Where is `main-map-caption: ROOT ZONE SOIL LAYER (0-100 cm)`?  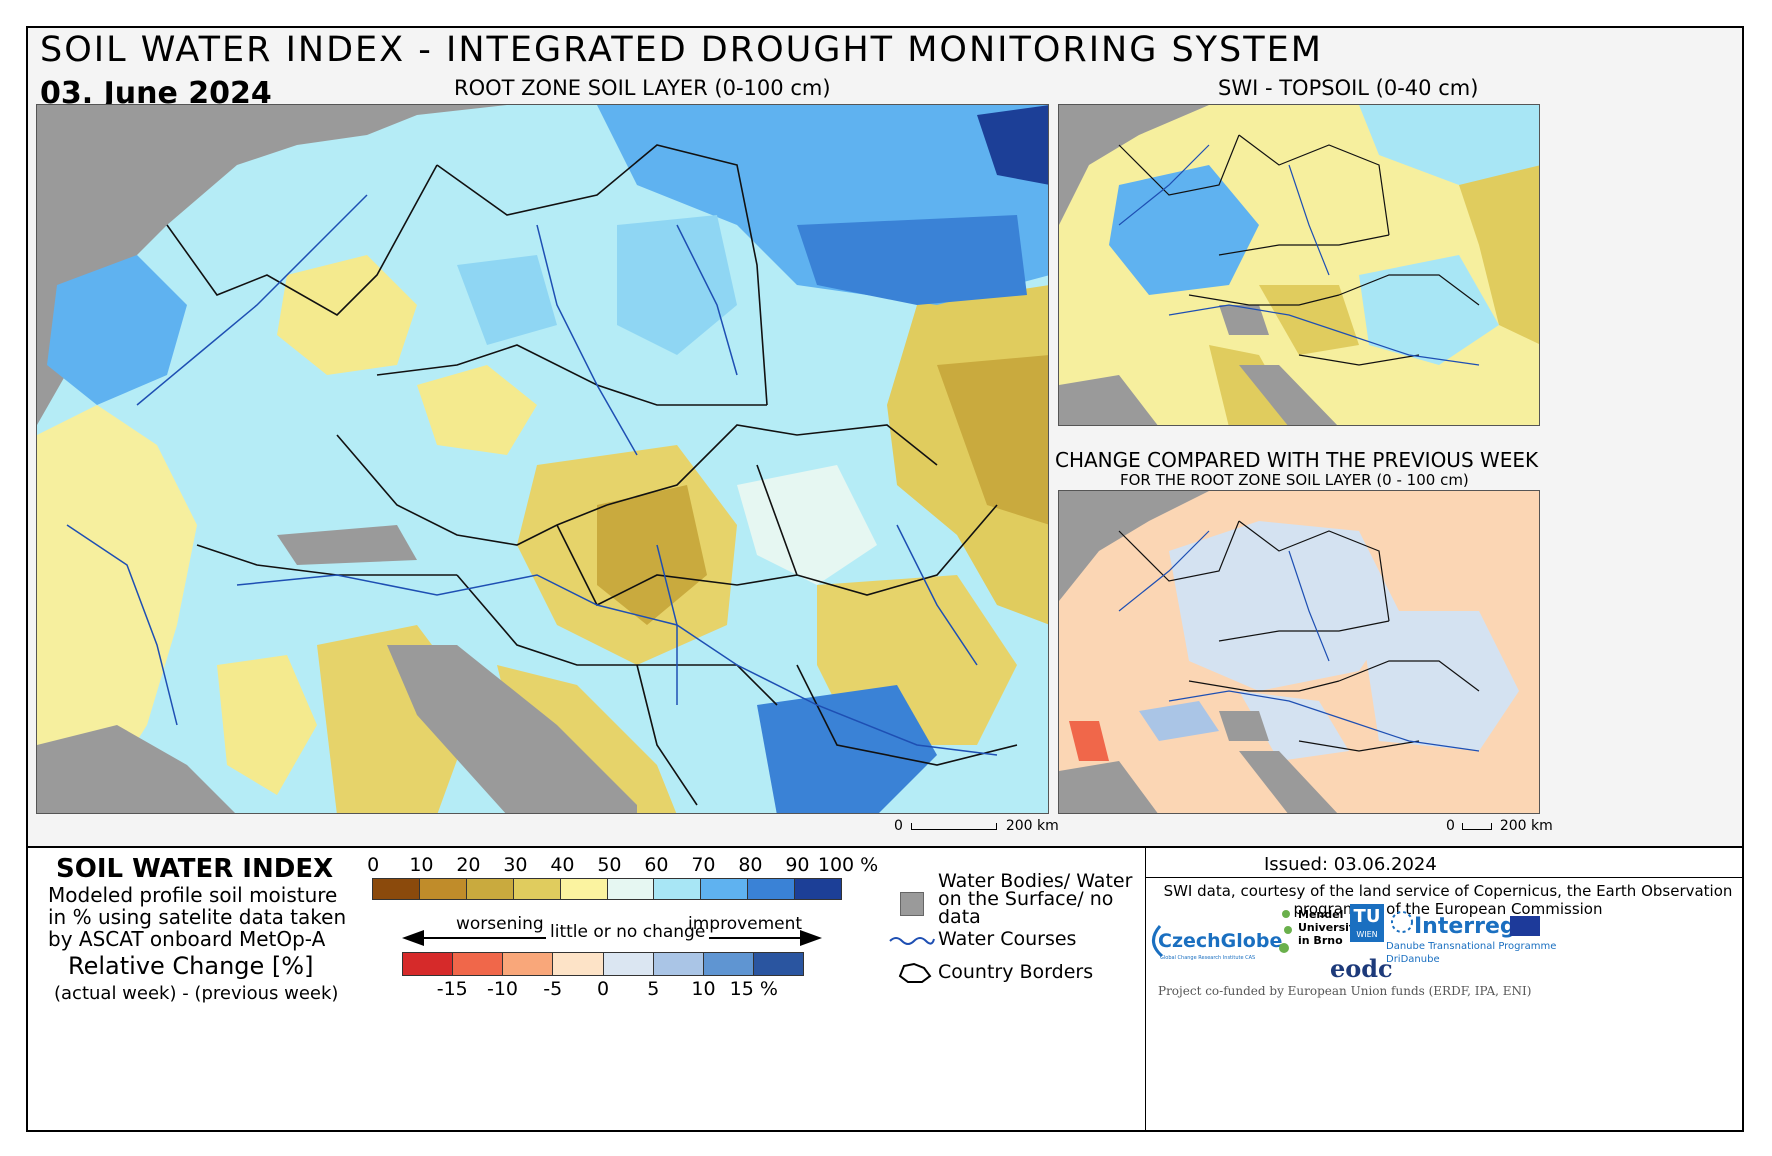 main-map-caption: ROOT ZONE SOIL LAYER (0-100 cm) is located at coordinates (642, 88).